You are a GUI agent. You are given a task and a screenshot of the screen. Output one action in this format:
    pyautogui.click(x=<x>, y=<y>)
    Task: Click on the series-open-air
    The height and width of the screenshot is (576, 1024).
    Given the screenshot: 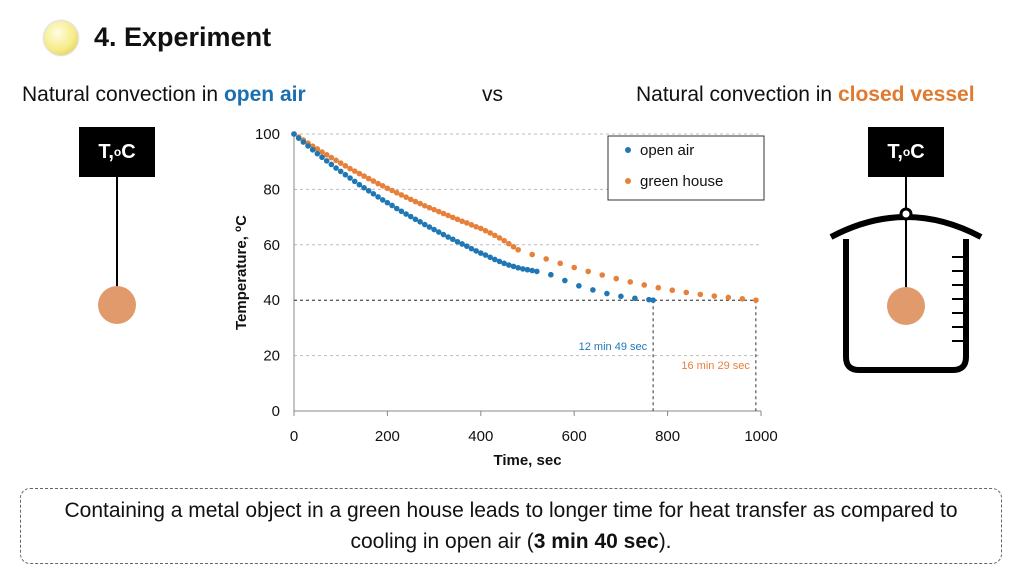 What is the action you would take?
    pyautogui.click(x=473, y=217)
    